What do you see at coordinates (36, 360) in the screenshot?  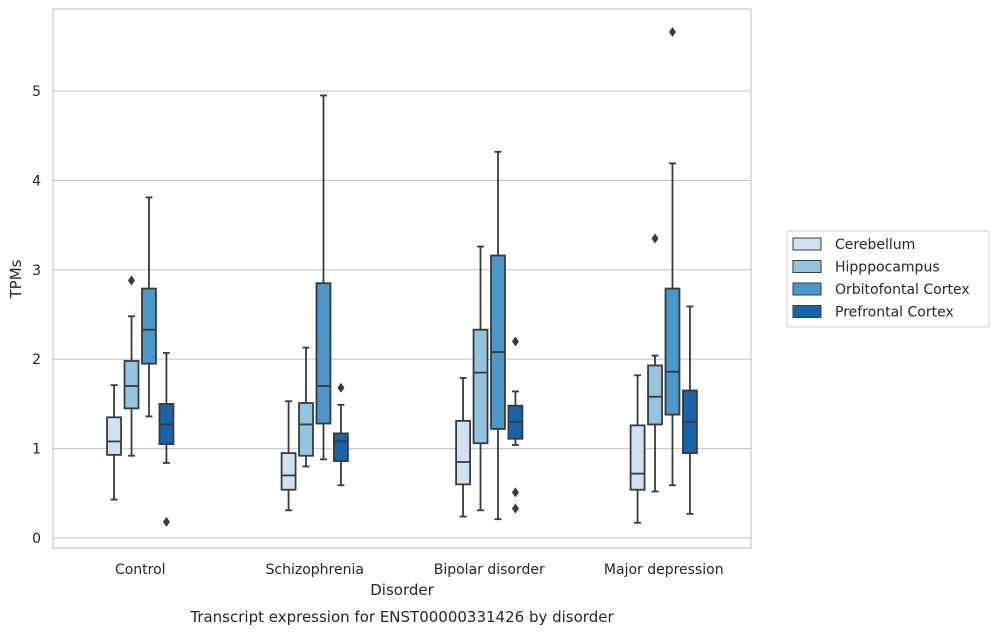 I see `y-tick-label: 2` at bounding box center [36, 360].